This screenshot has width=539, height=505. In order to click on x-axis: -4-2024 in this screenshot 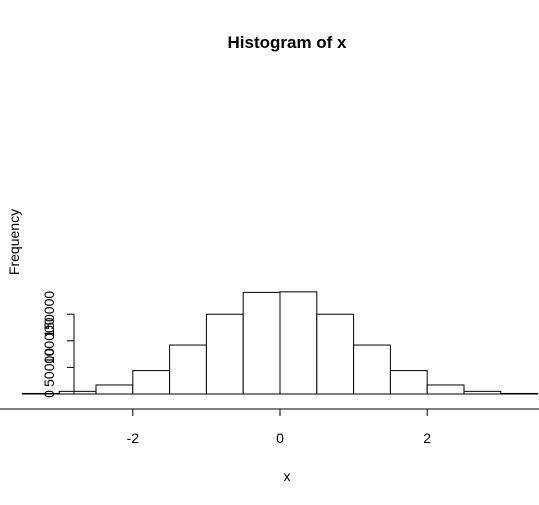, I will do `click(269, 427)`.